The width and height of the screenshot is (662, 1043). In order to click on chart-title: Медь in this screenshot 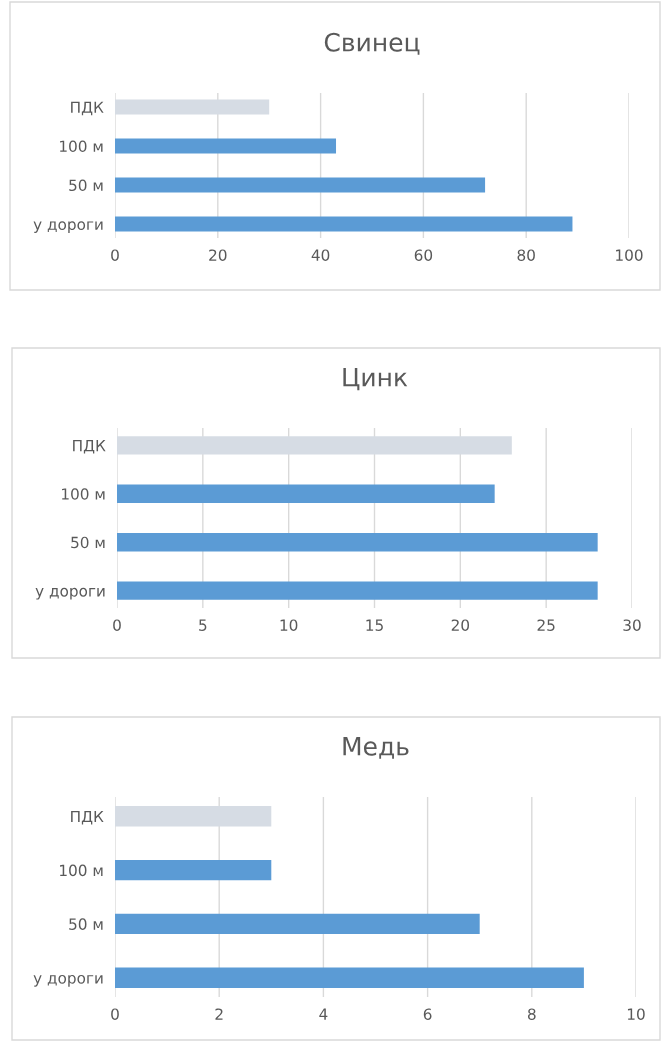, I will do `click(376, 748)`.